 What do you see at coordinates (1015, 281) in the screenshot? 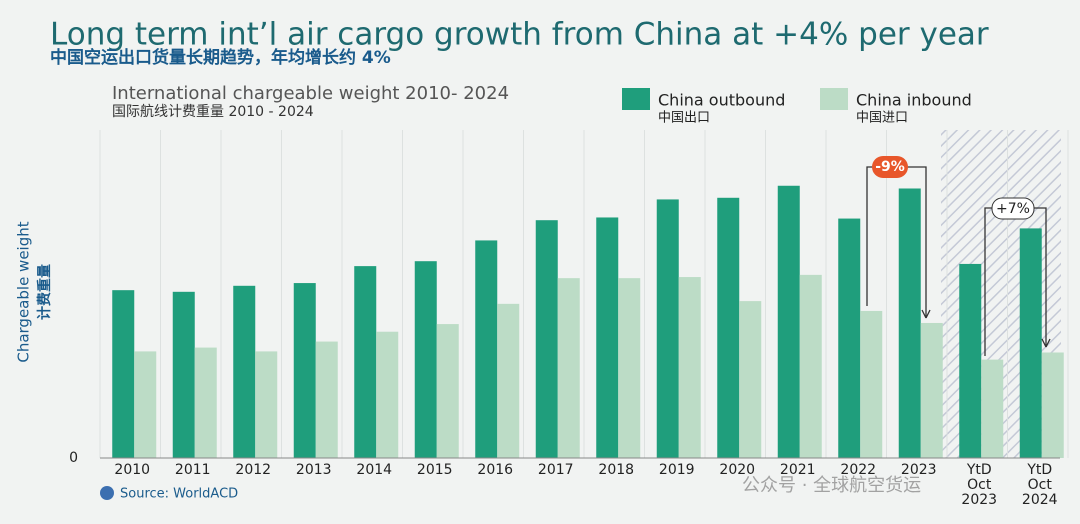
I see `arrow-2024` at bounding box center [1015, 281].